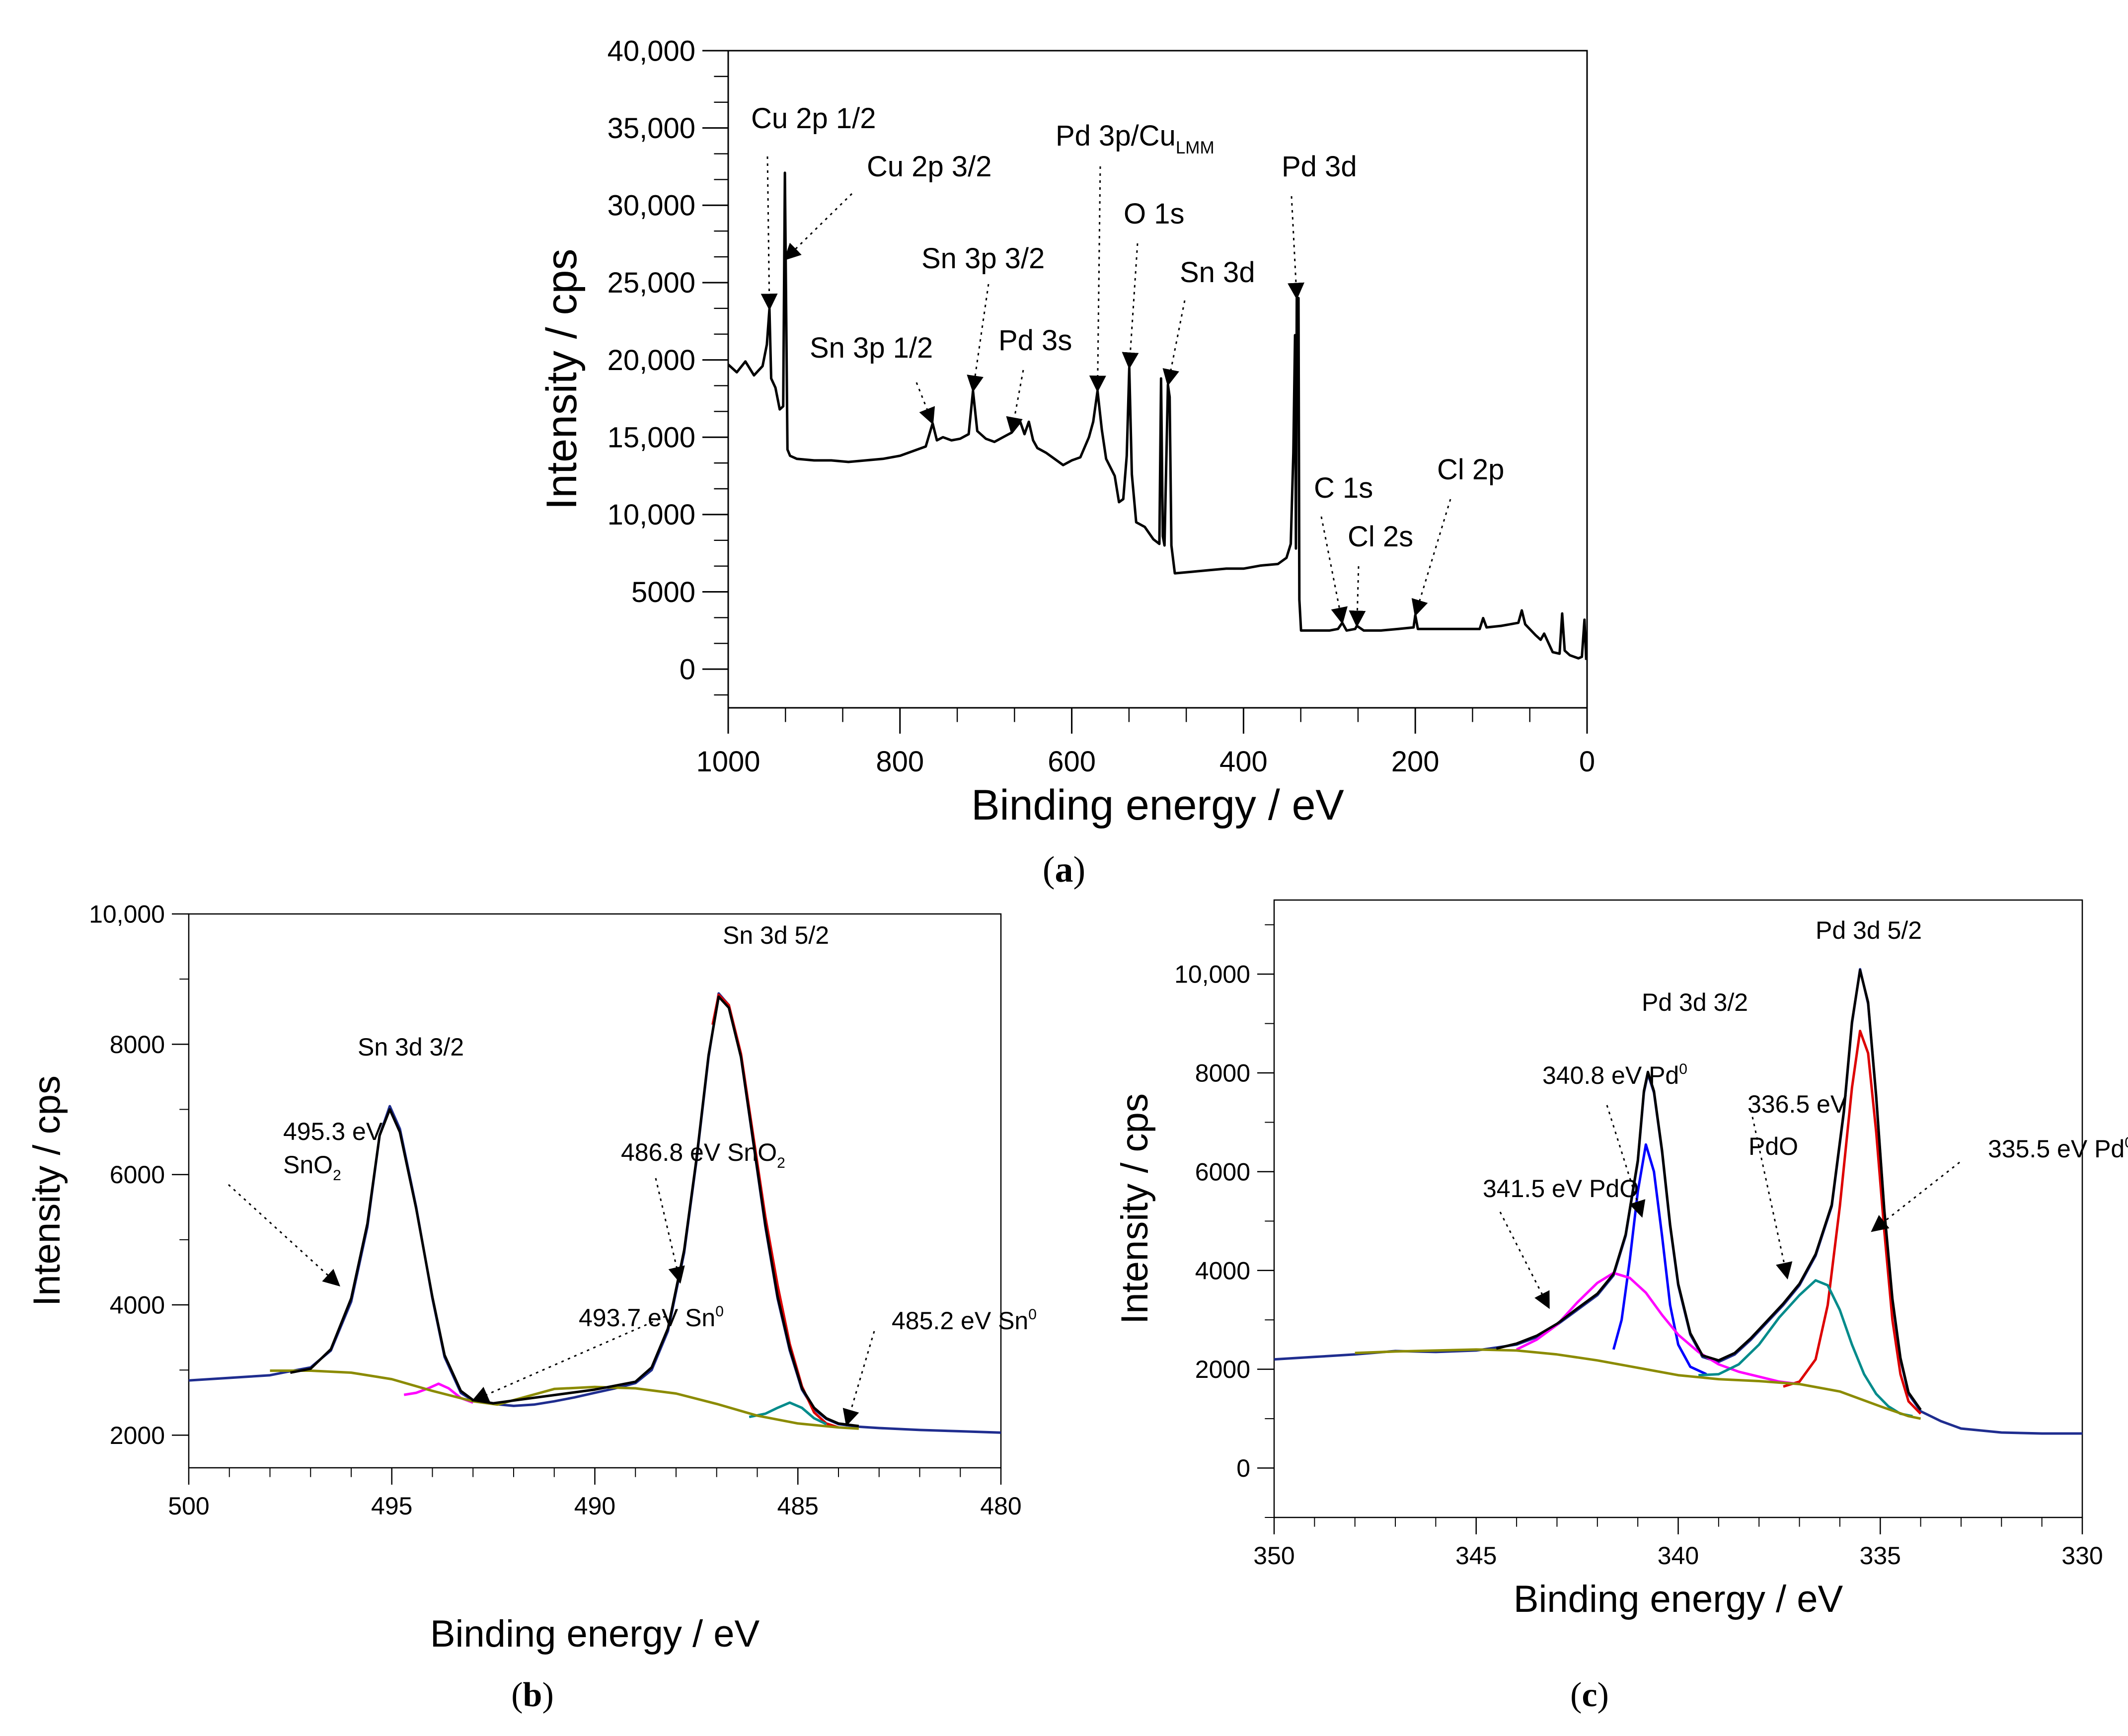 Image resolution: width=2128 pixels, height=1736 pixels. Describe the element at coordinates (663, 592) in the screenshot. I see `y-tick-label: 5000` at that location.